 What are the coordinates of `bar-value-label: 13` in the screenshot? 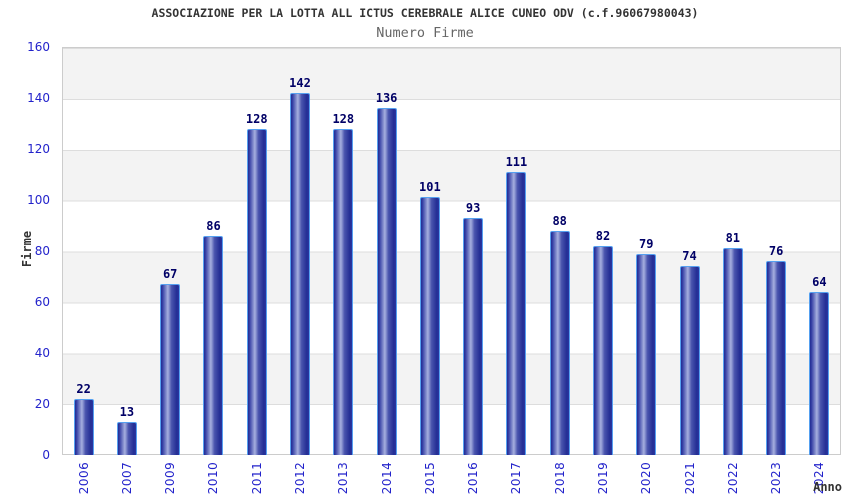 It's located at (127, 411).